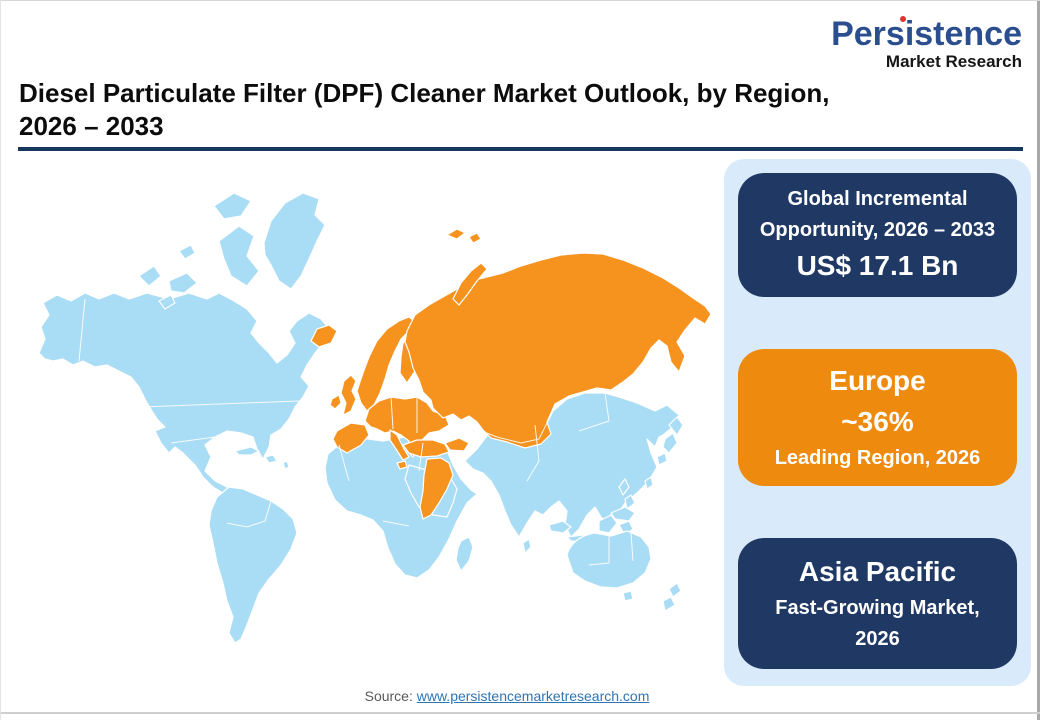 Image resolution: width=1040 pixels, height=720 pixels. Describe the element at coordinates (464, 554) in the screenshot. I see `map-madagascar` at that location.